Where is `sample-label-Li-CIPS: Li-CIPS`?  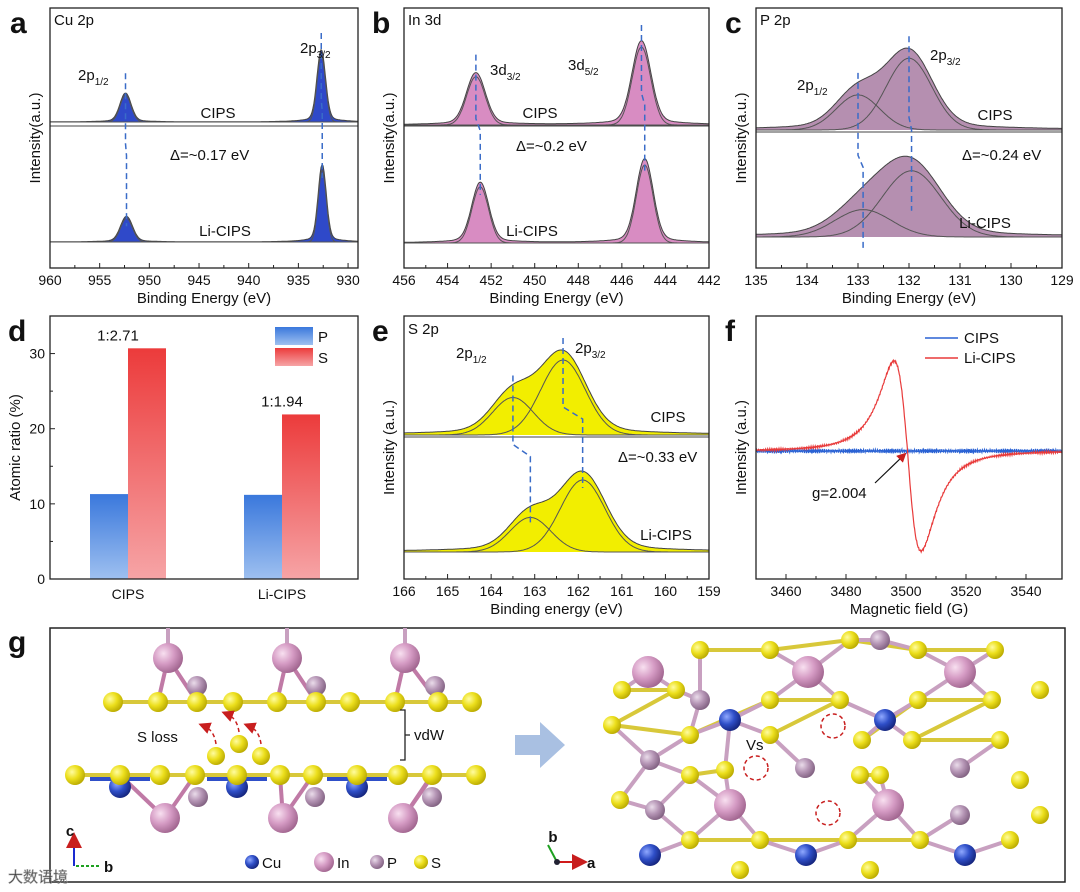
sample-label-Li-CIPS: Li-CIPS is located at coordinates (532, 231).